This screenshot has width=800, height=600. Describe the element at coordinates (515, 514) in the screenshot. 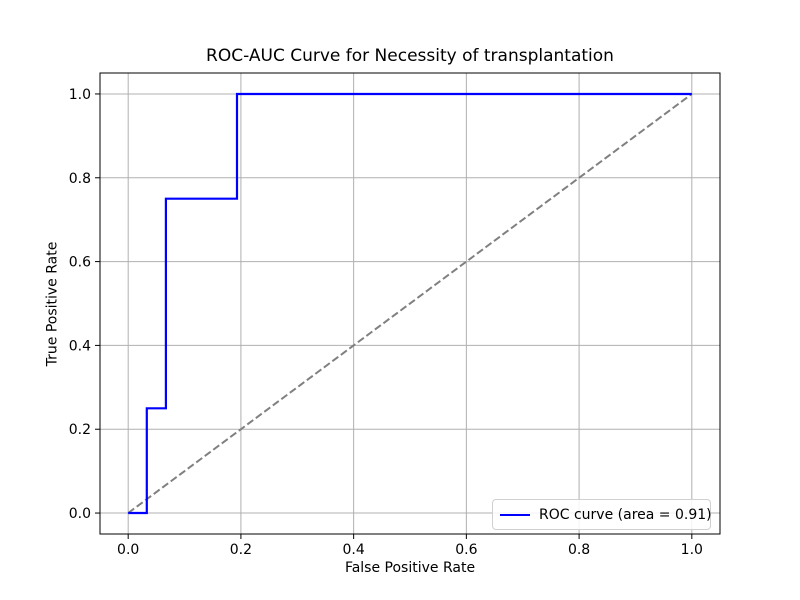

I see `legend-roc-line-sample` at that location.